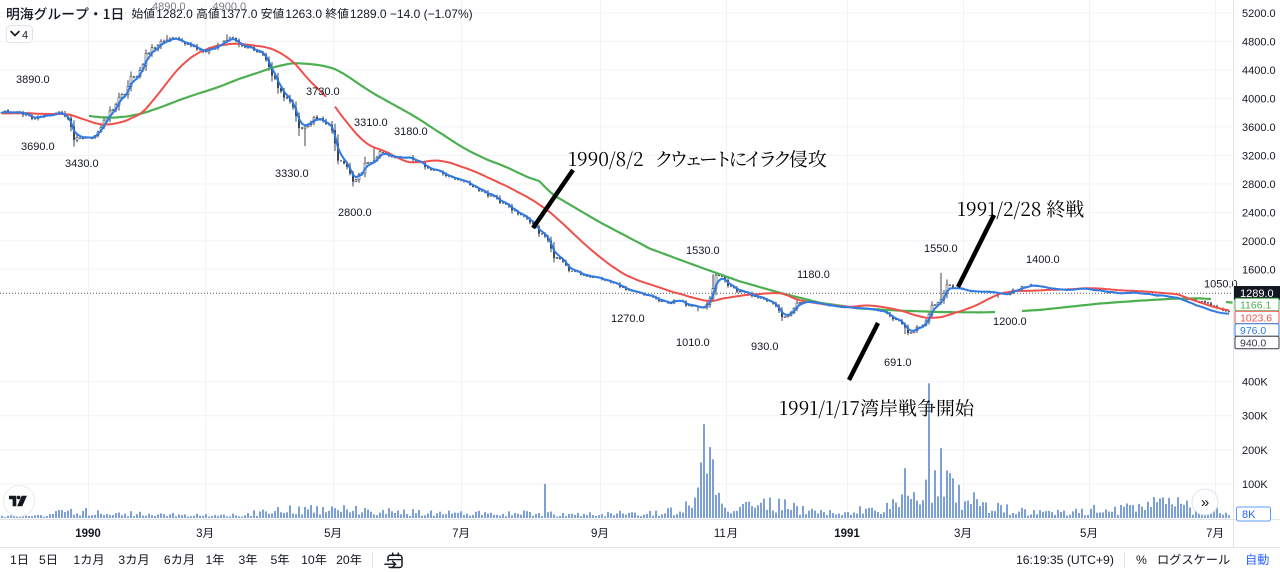 The image size is (1280, 572). I want to click on svg-text: 1990, so click(88, 534).